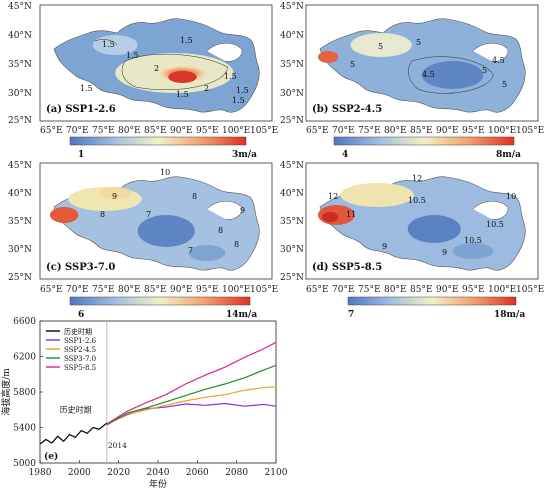  I want to click on lon-tick: 100°E, so click(236, 290).